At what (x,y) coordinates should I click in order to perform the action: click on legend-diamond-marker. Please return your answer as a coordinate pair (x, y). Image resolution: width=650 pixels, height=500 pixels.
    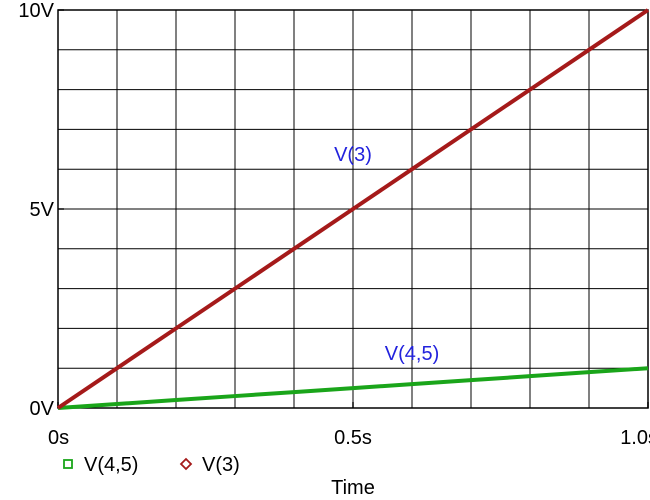
    Looking at the image, I should click on (186, 464).